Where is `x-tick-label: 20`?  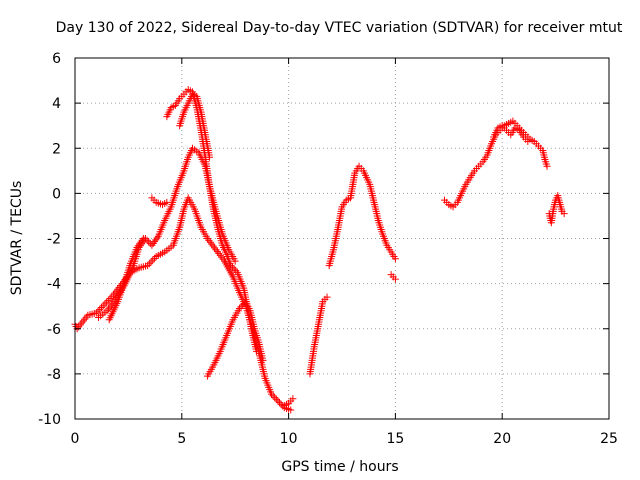 x-tick-label: 20 is located at coordinates (502, 439).